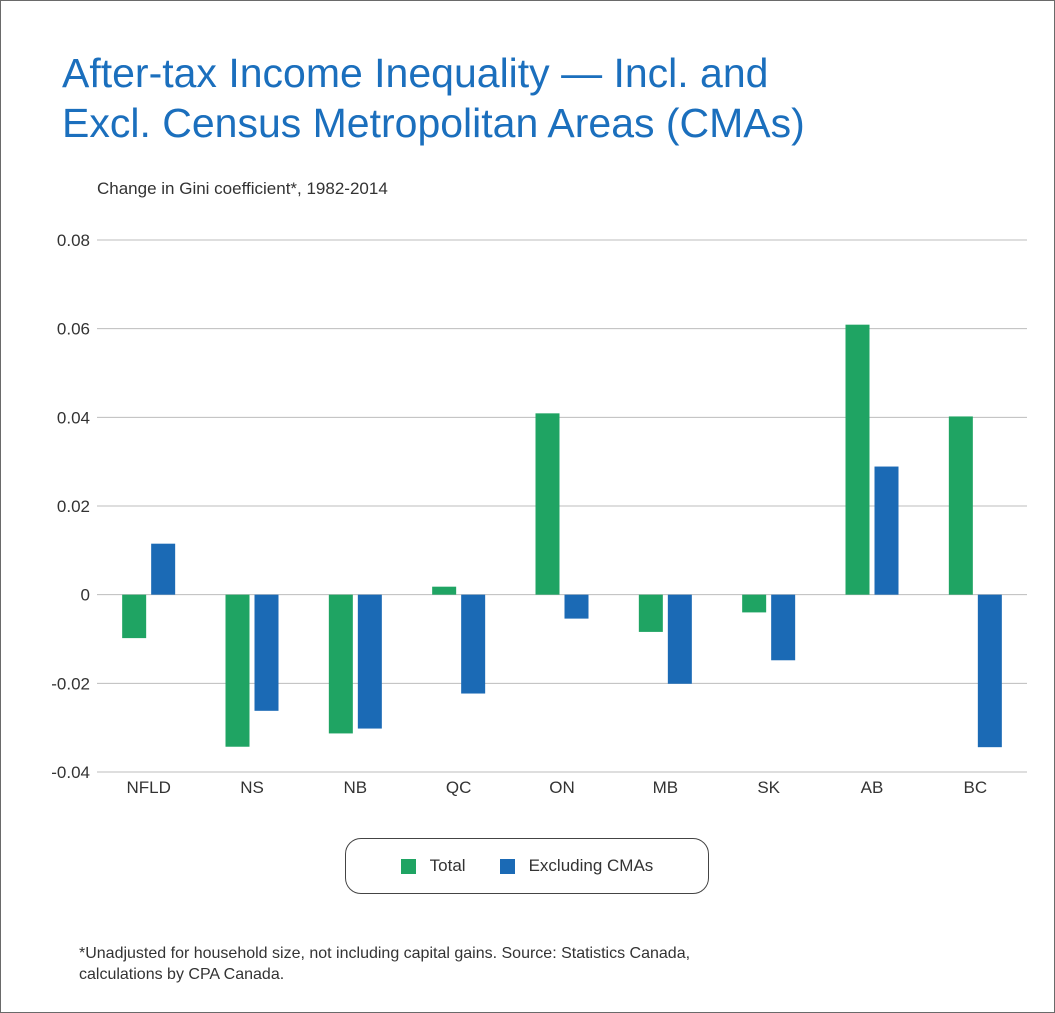 The width and height of the screenshot is (1055, 1013). Describe the element at coordinates (408, 866) in the screenshot. I see `legend-swatch-total` at that location.